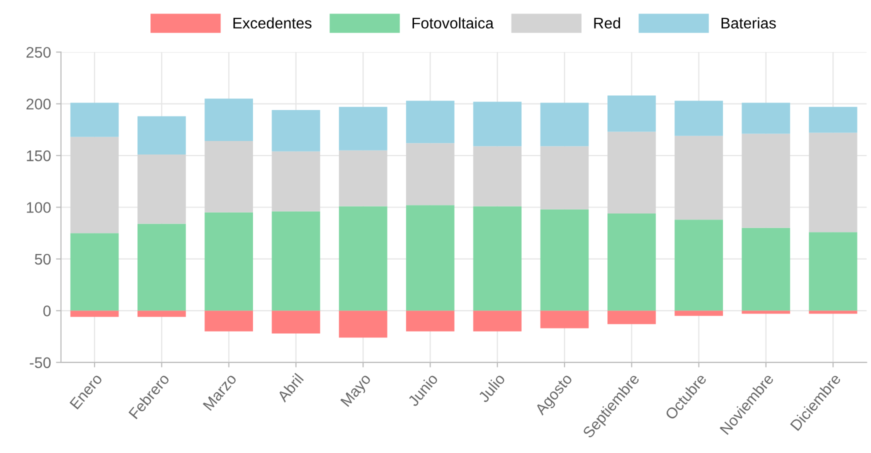 This screenshot has width=871, height=453. I want to click on y-tick-label: 200, so click(38, 104).